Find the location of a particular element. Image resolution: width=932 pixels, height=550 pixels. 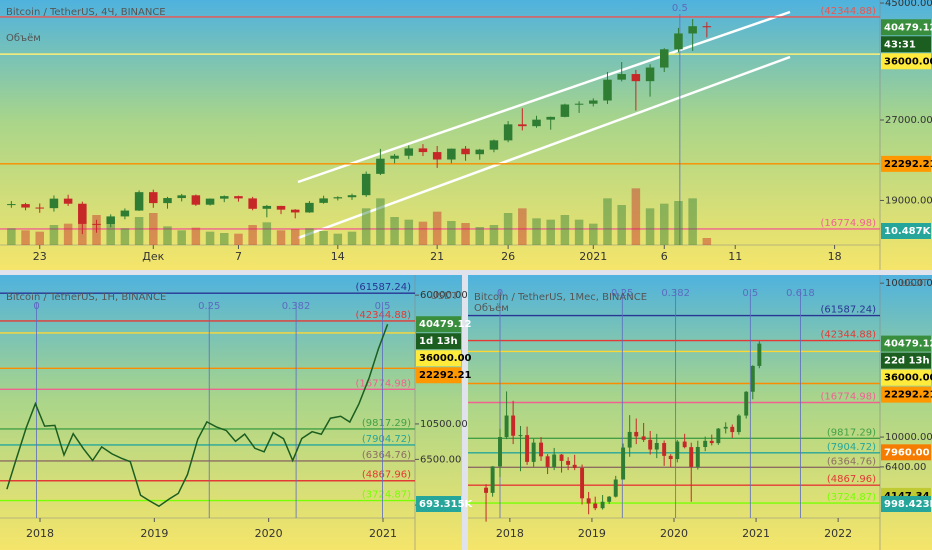

fib-time-label: 0.5 is located at coordinates (750, 293).